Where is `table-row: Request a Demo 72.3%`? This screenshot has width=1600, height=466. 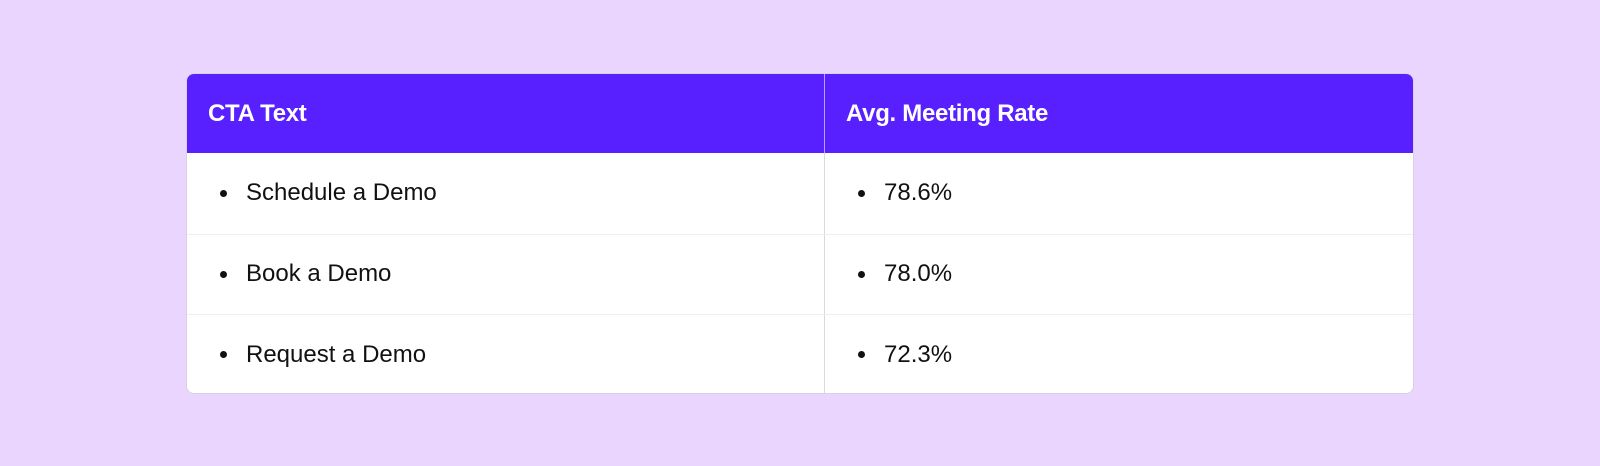 table-row: Request a Demo 72.3% is located at coordinates (800, 353).